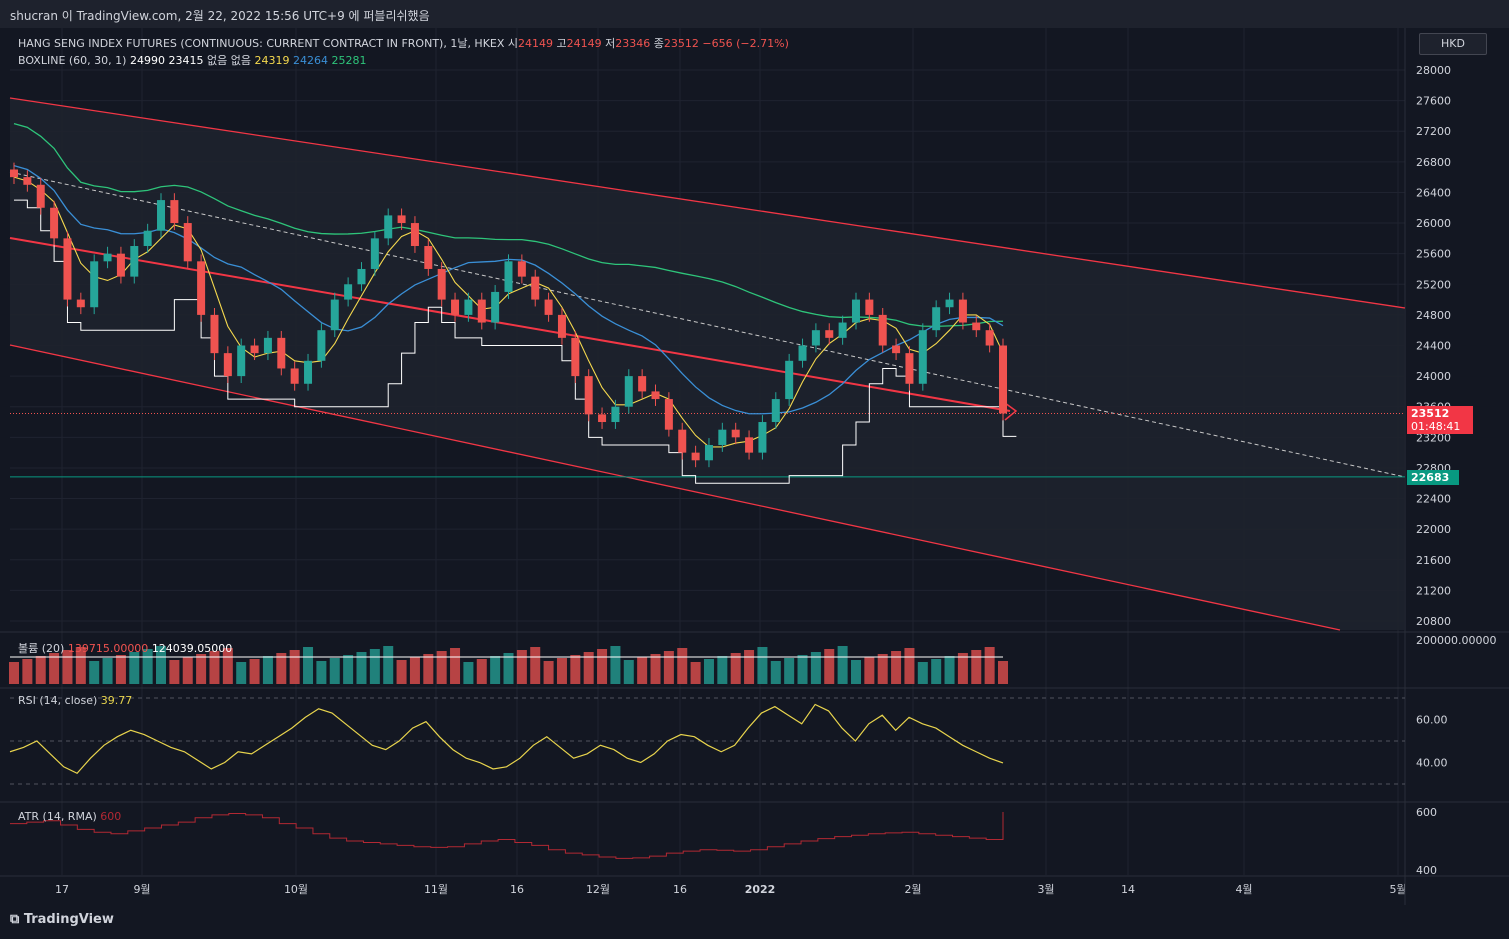  I want to click on last-price-value: 23512, so click(1430, 413).